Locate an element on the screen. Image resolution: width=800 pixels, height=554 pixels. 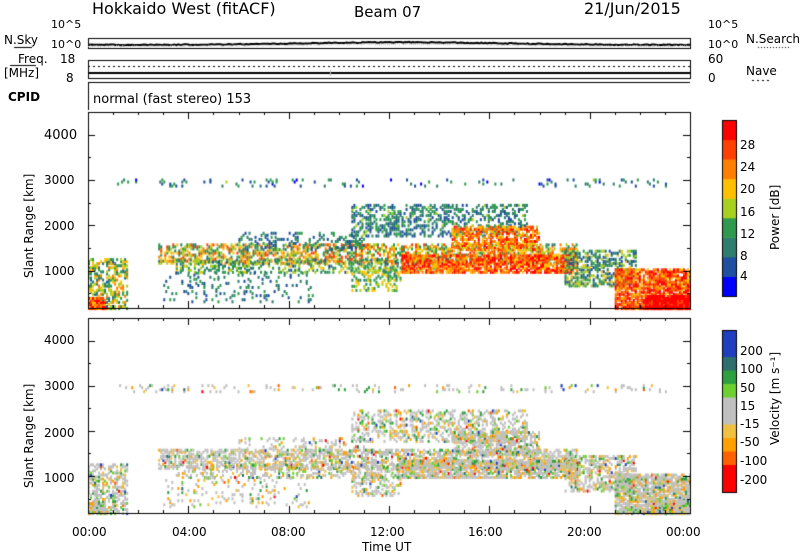
radar-title: Hokkaido West (fitACF) is located at coordinates (184, 9).